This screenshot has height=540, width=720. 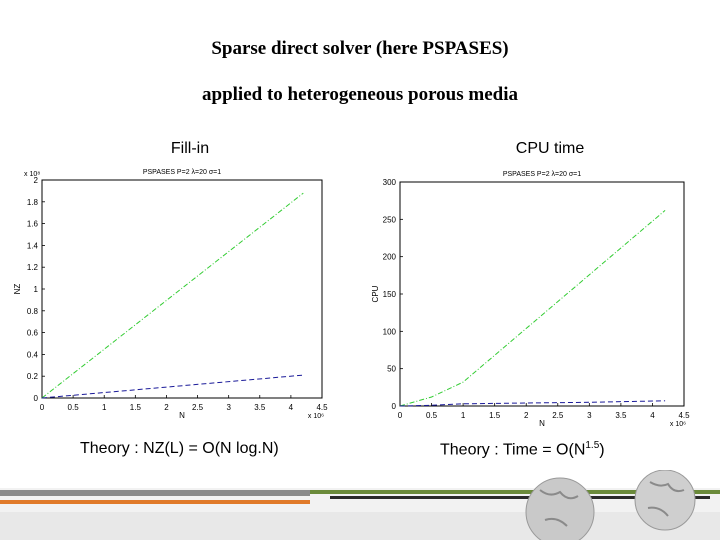 I want to click on right-theory-text: Theory : Time = O(N1.5), so click(x=522, y=449).